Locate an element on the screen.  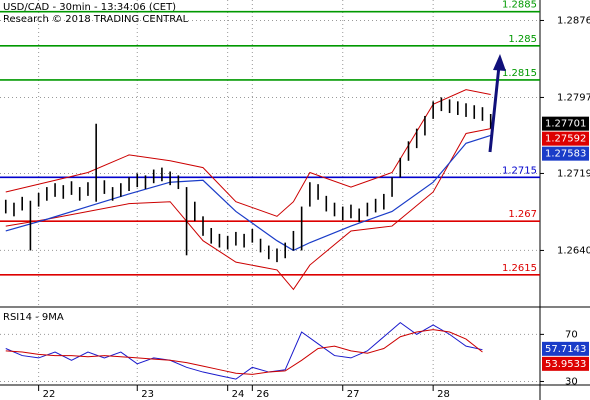
x-tick-label: 23 is located at coordinates (147, 394).